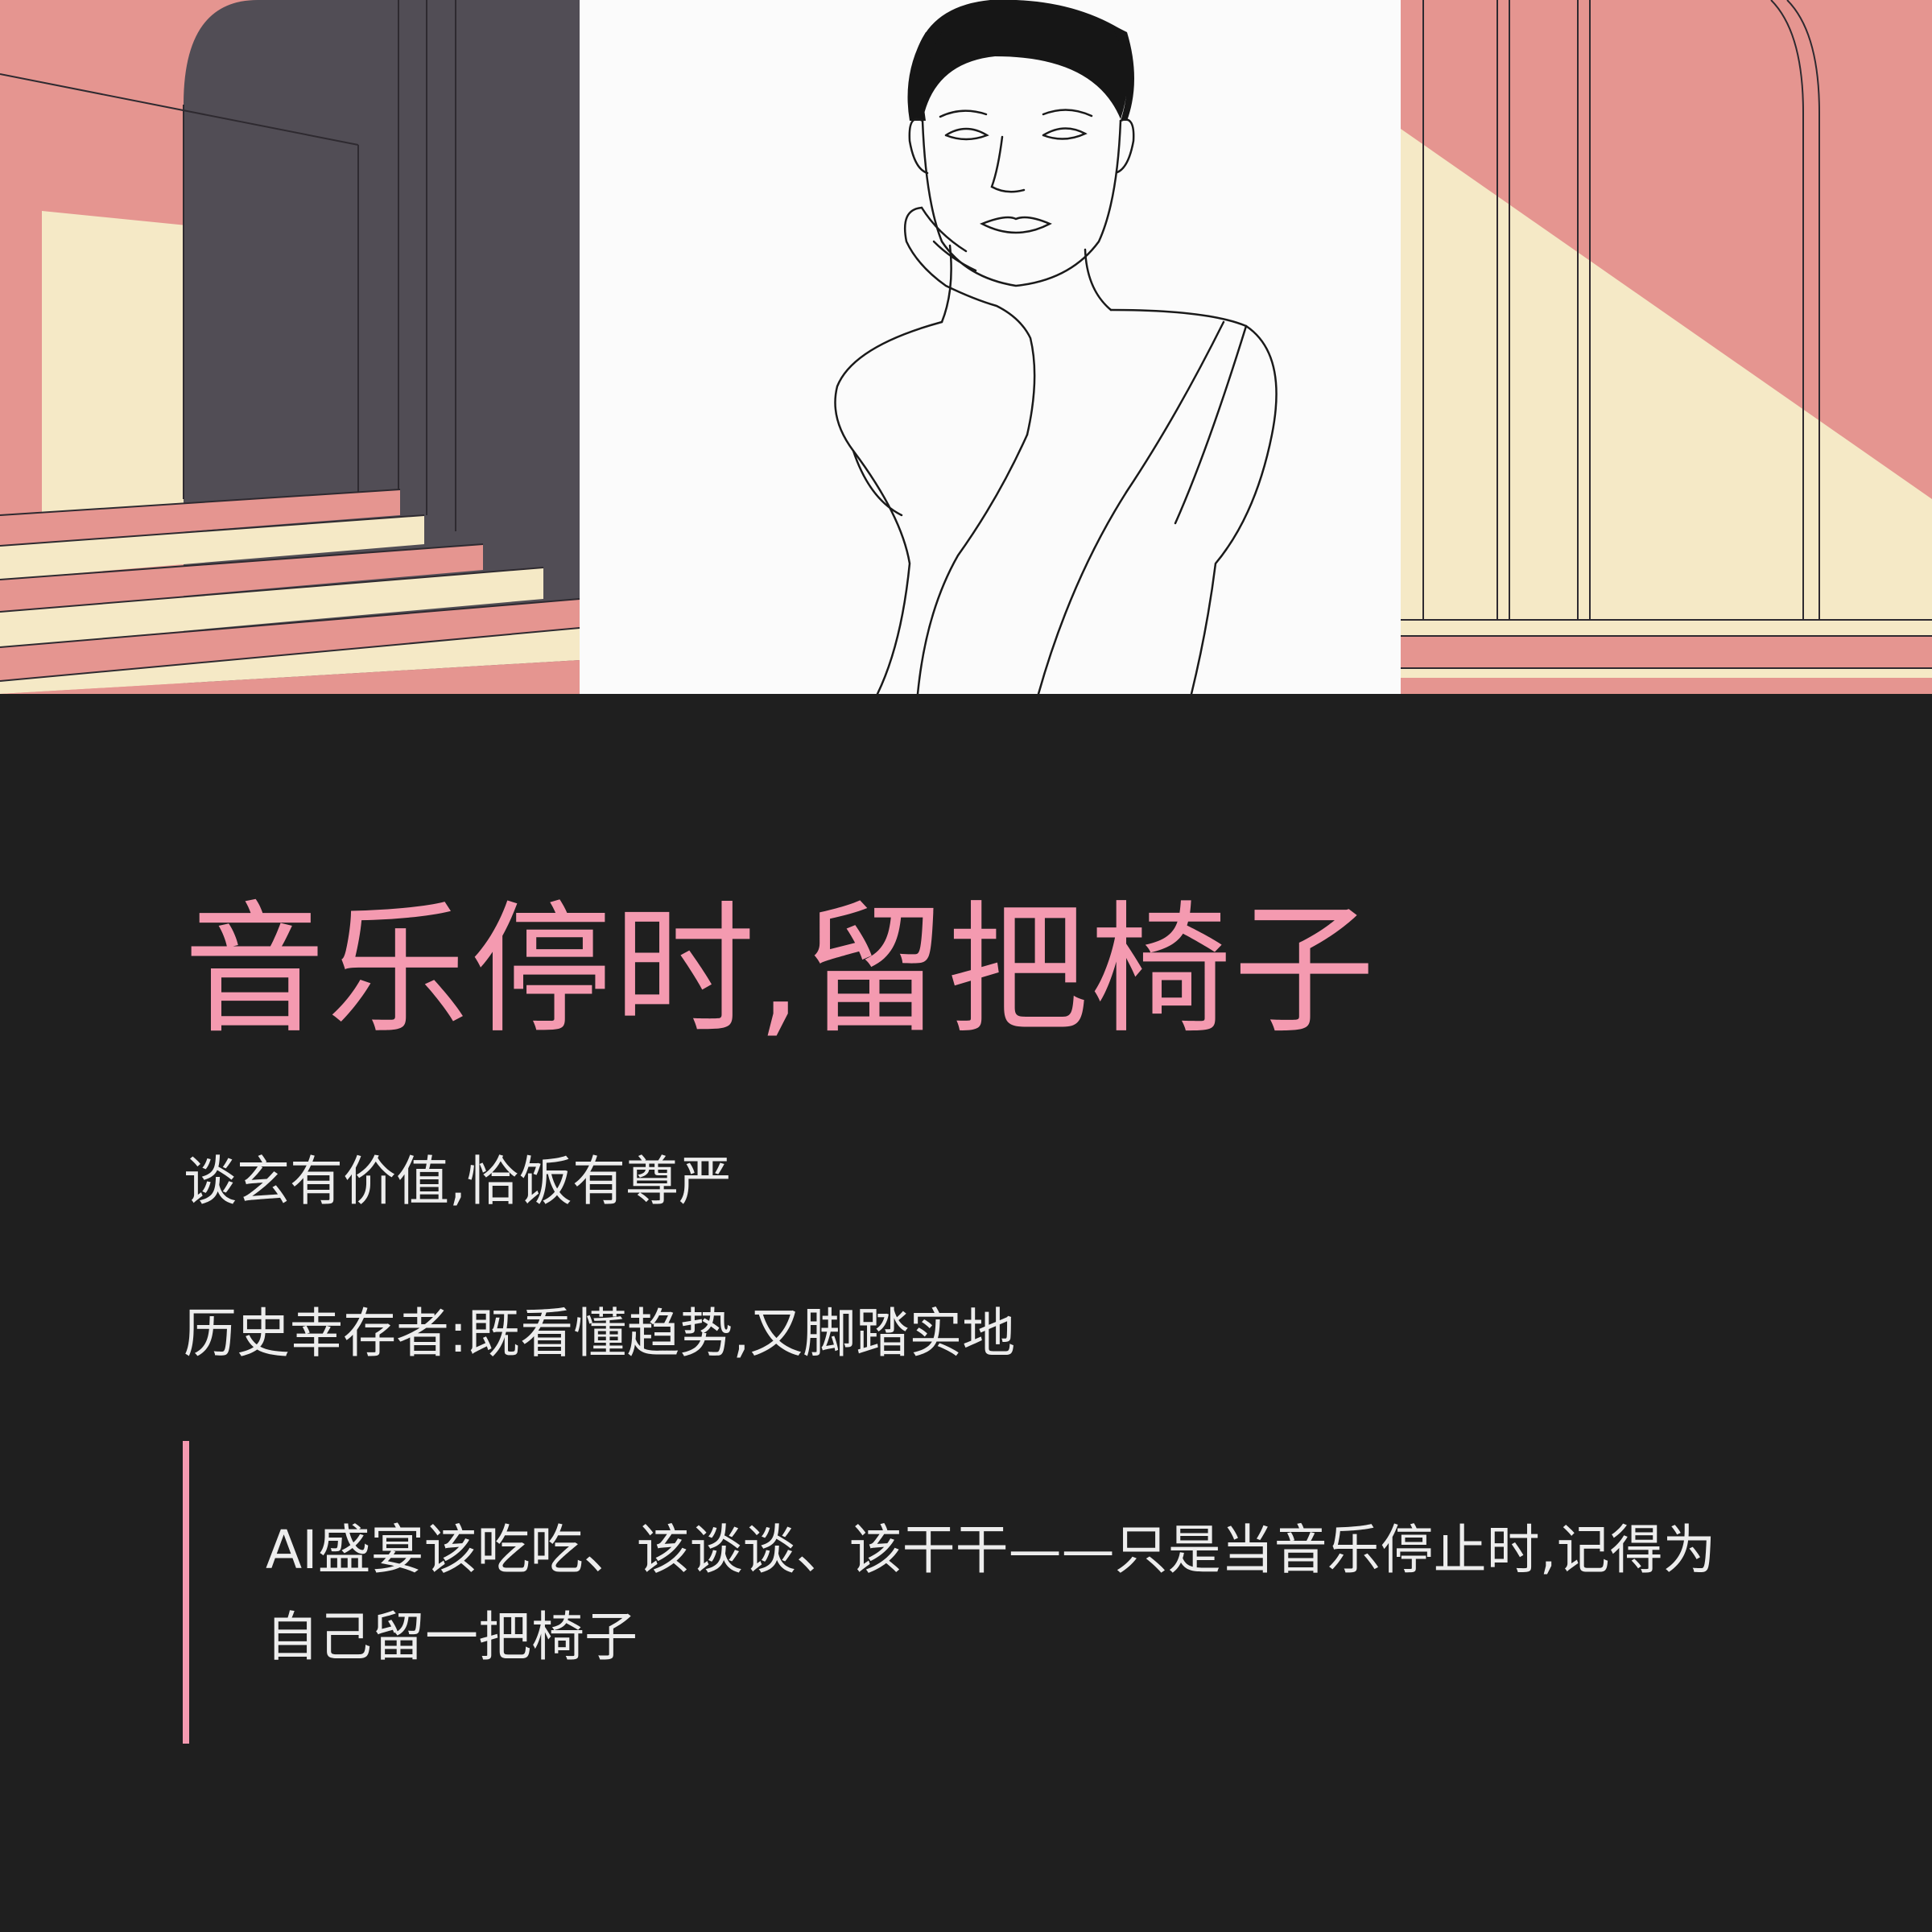  What do you see at coordinates (991, 1593) in the screenshot?
I see `quote-text: AI盛宴该吃吃、该谈谈、该干干——只是当音乐停止时,记得为自己留一把椅子` at bounding box center [991, 1593].